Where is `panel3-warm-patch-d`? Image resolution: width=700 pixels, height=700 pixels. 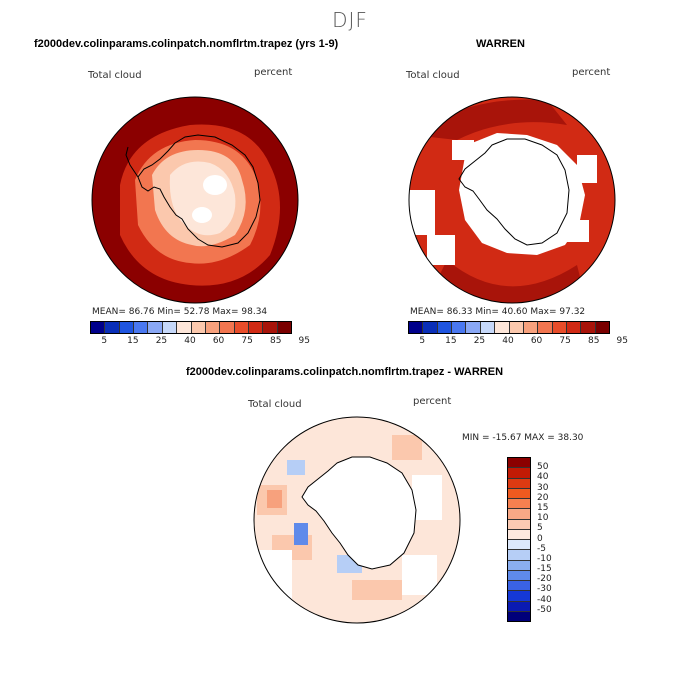
panel3-warm-patch-d is located at coordinates (407, 447).